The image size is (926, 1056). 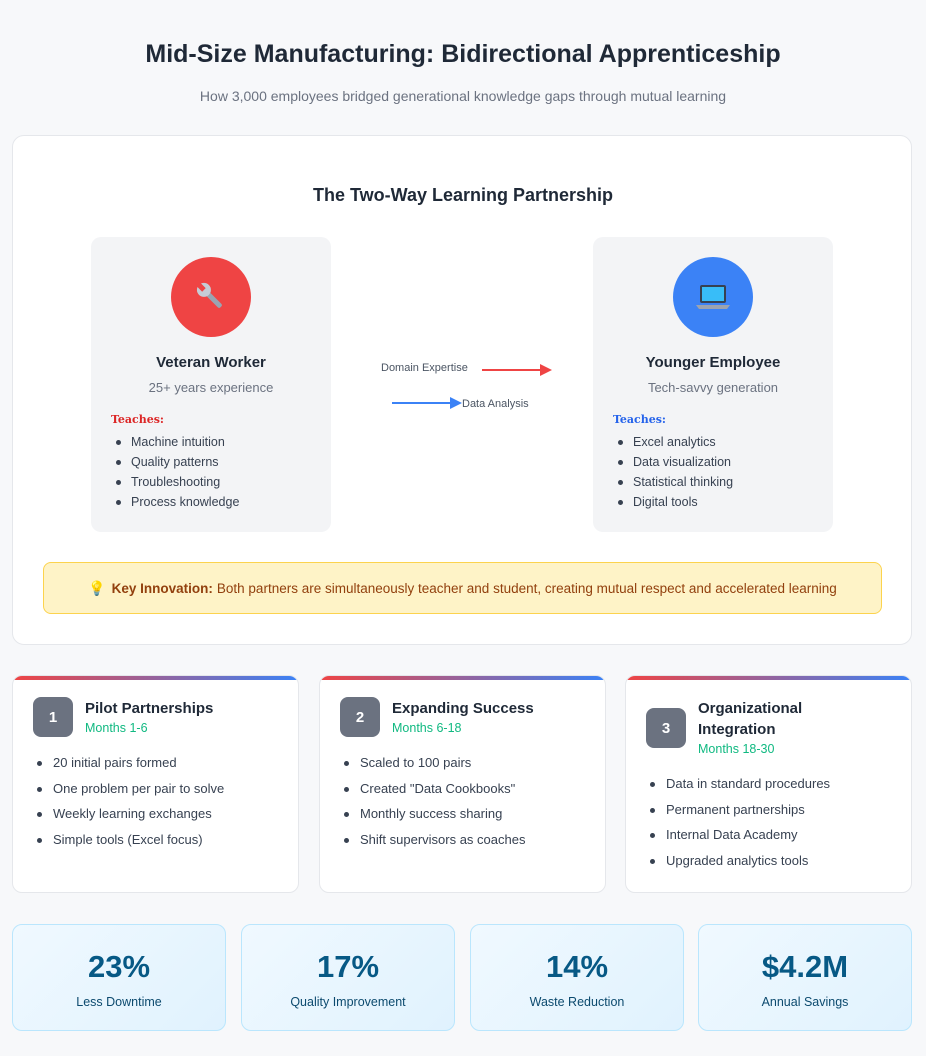 What do you see at coordinates (577, 966) in the screenshot?
I see `stat-value: 14%` at bounding box center [577, 966].